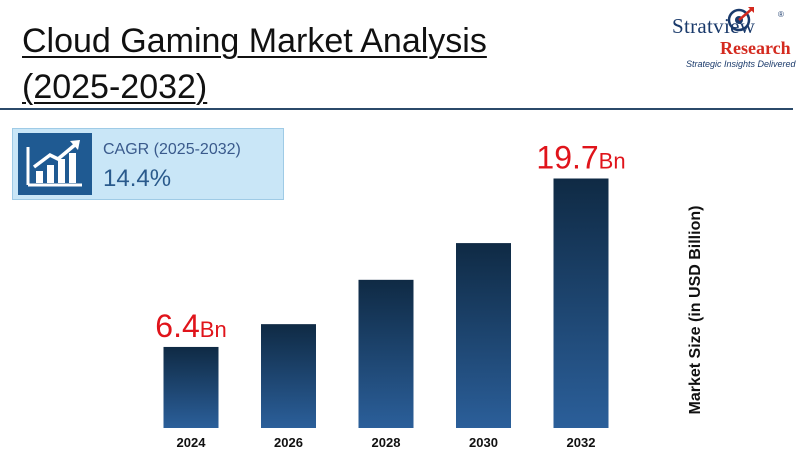  I want to click on cagr-panel: CAGR (2025-2032) 14.4%, so click(148, 164).